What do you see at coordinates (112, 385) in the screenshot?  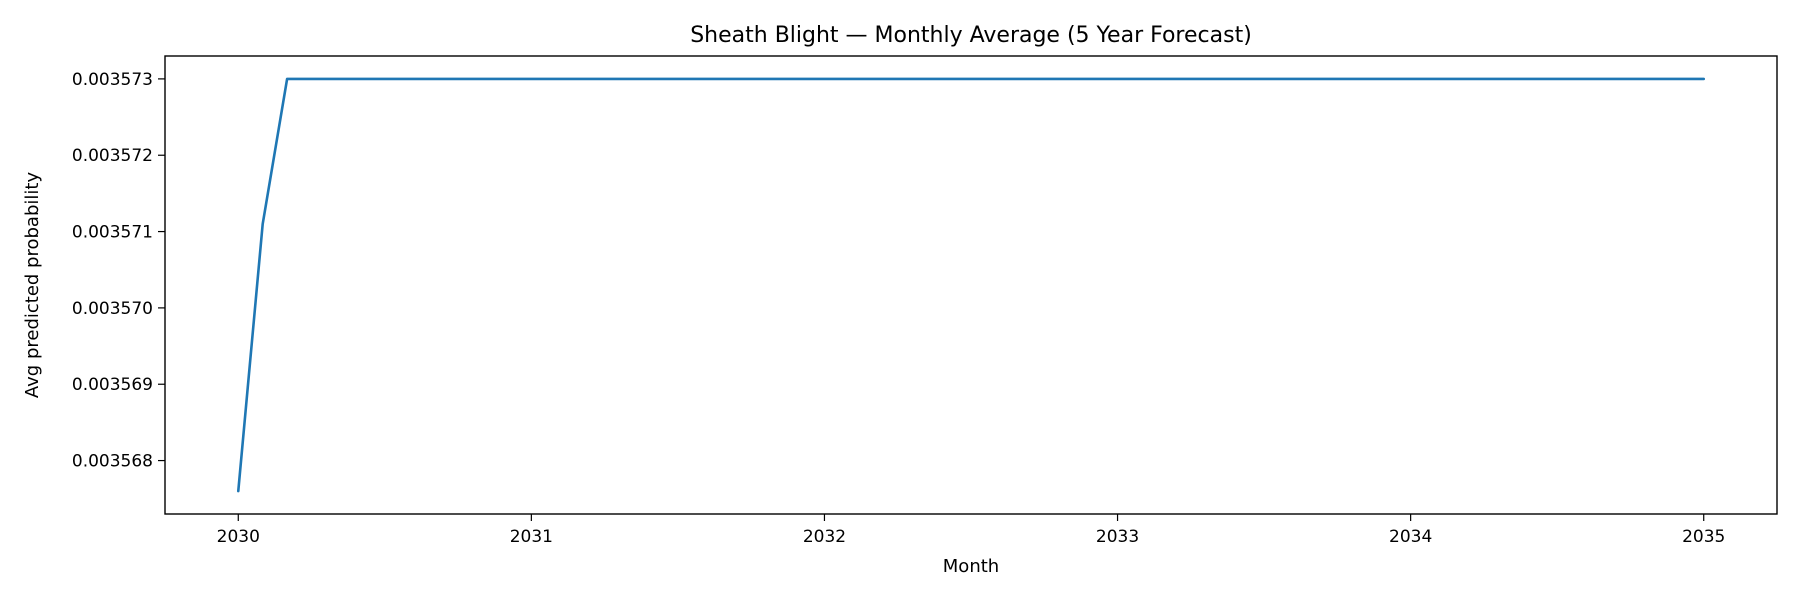 I see `y-tick-label: 0.003569` at bounding box center [112, 385].